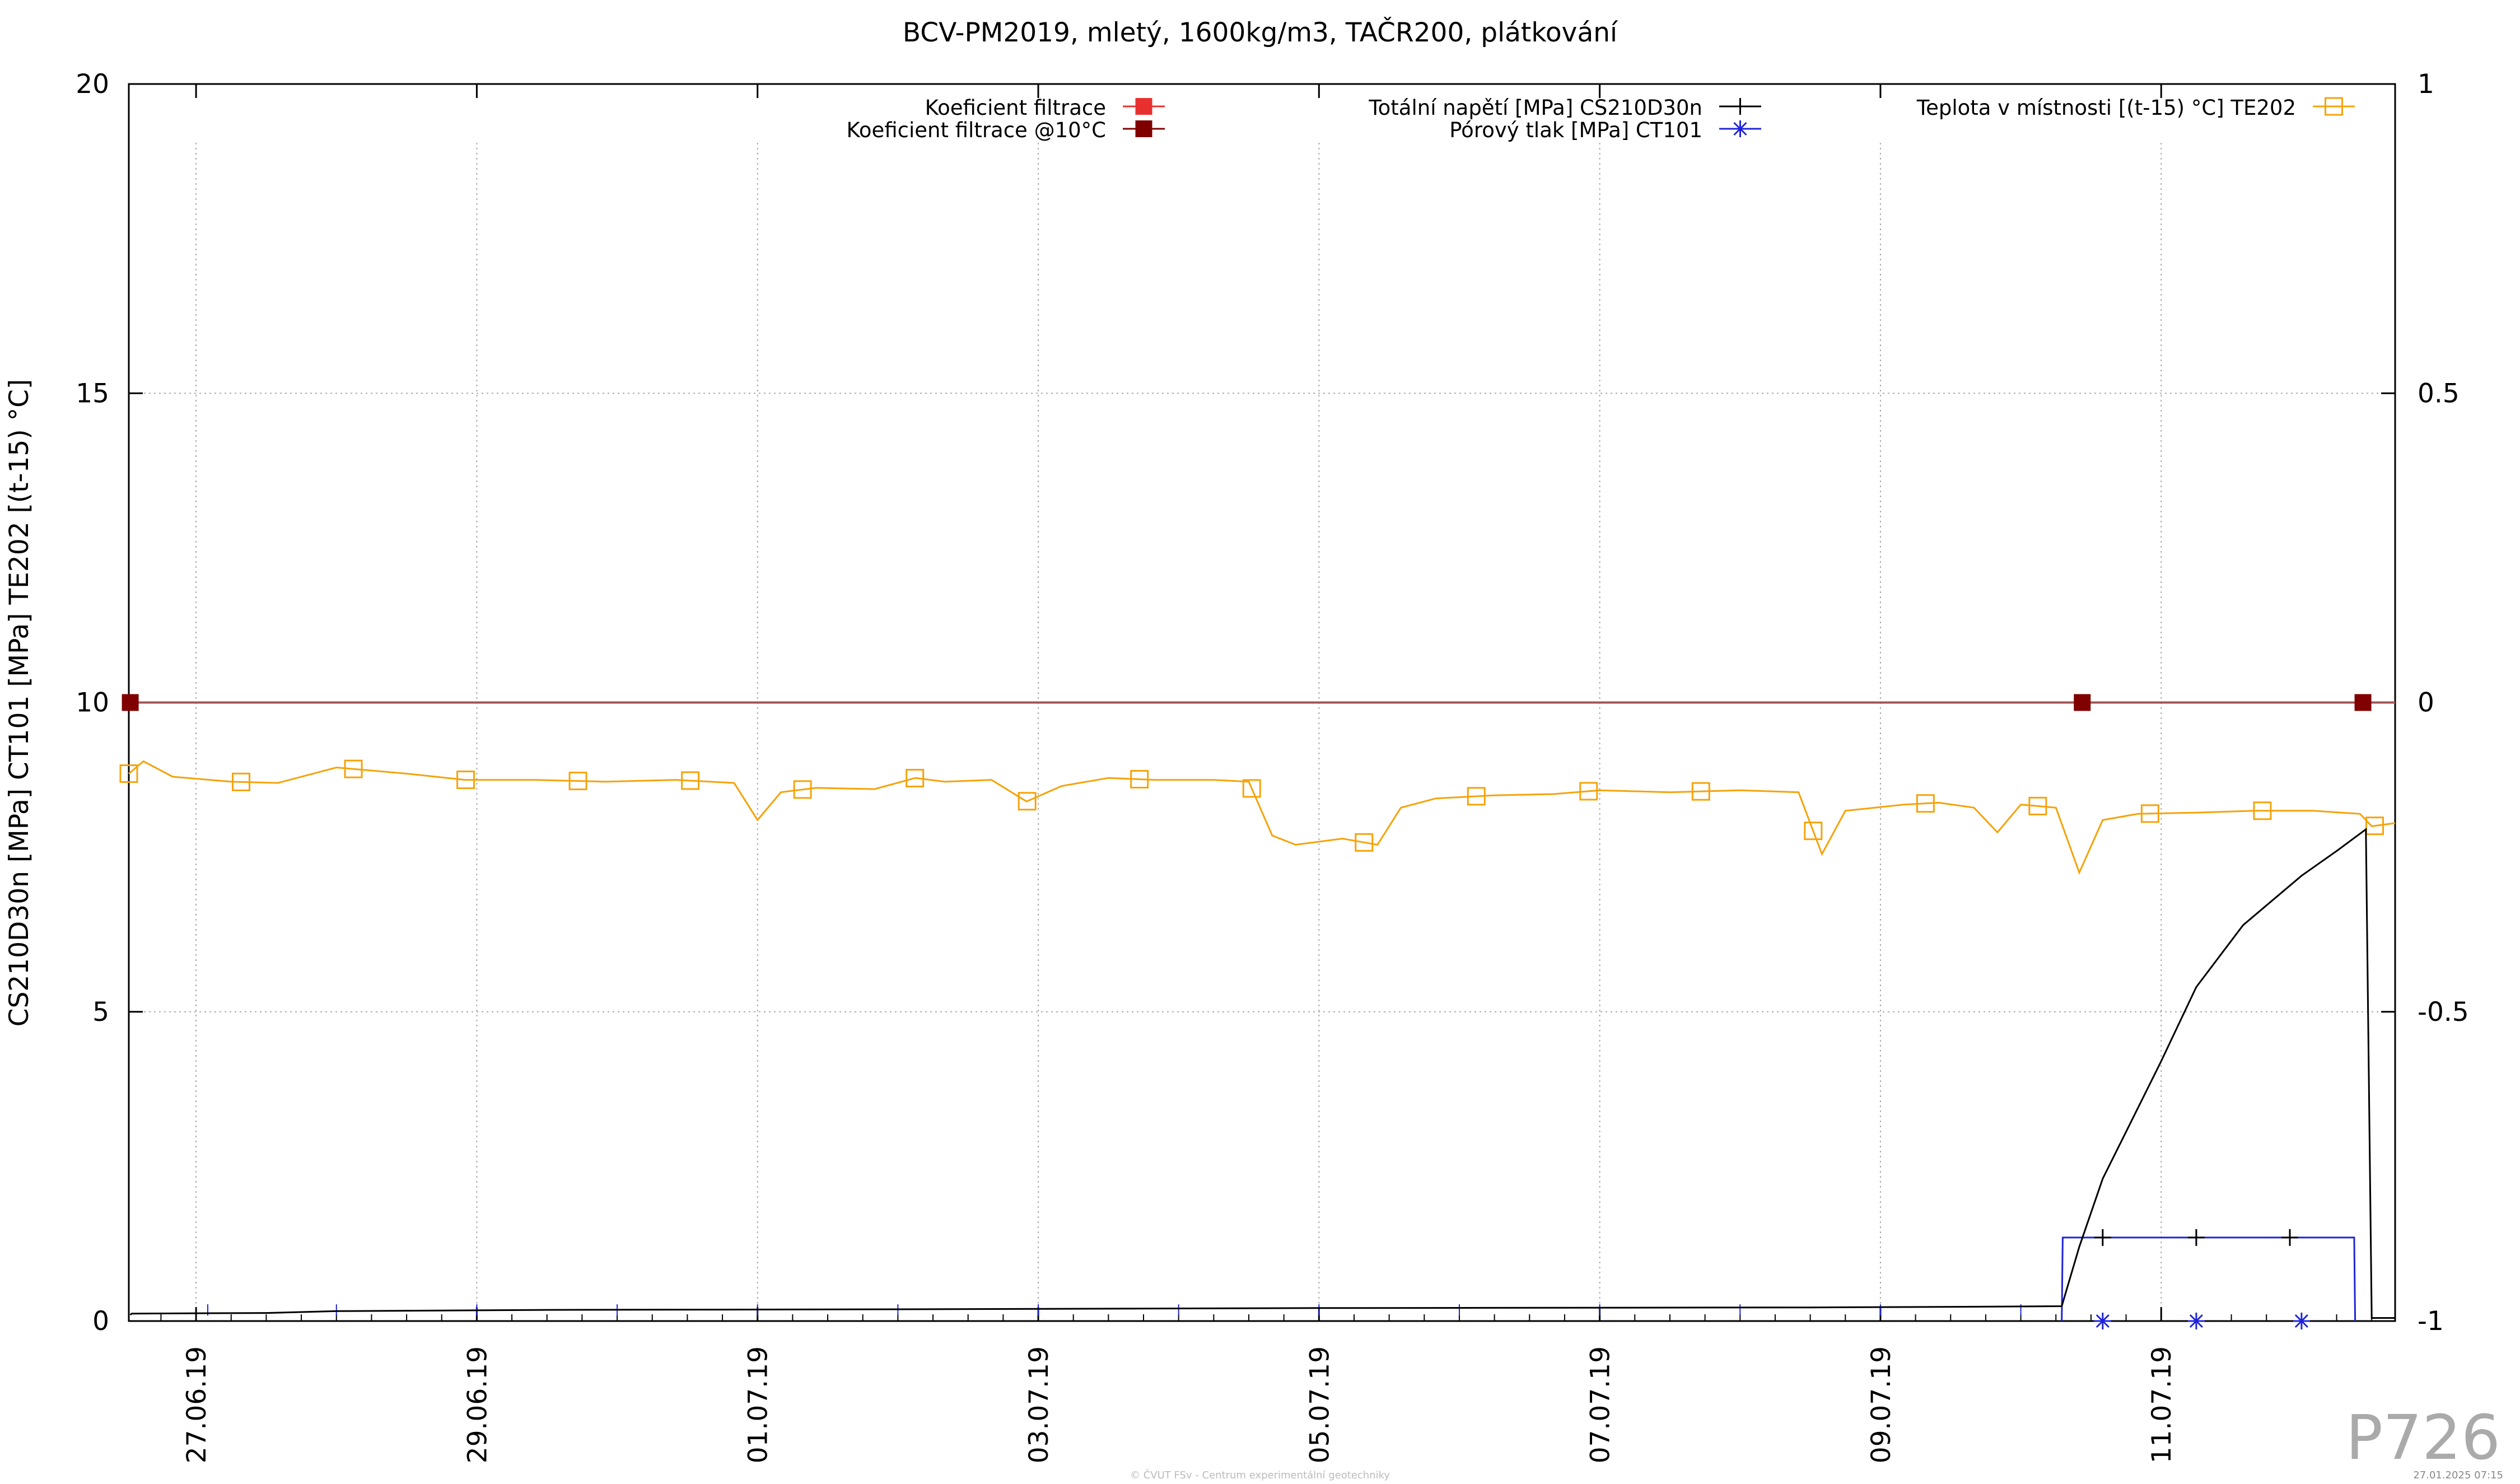  I want to click on x-tick-label: 11.07.19, so click(2162, 1404).